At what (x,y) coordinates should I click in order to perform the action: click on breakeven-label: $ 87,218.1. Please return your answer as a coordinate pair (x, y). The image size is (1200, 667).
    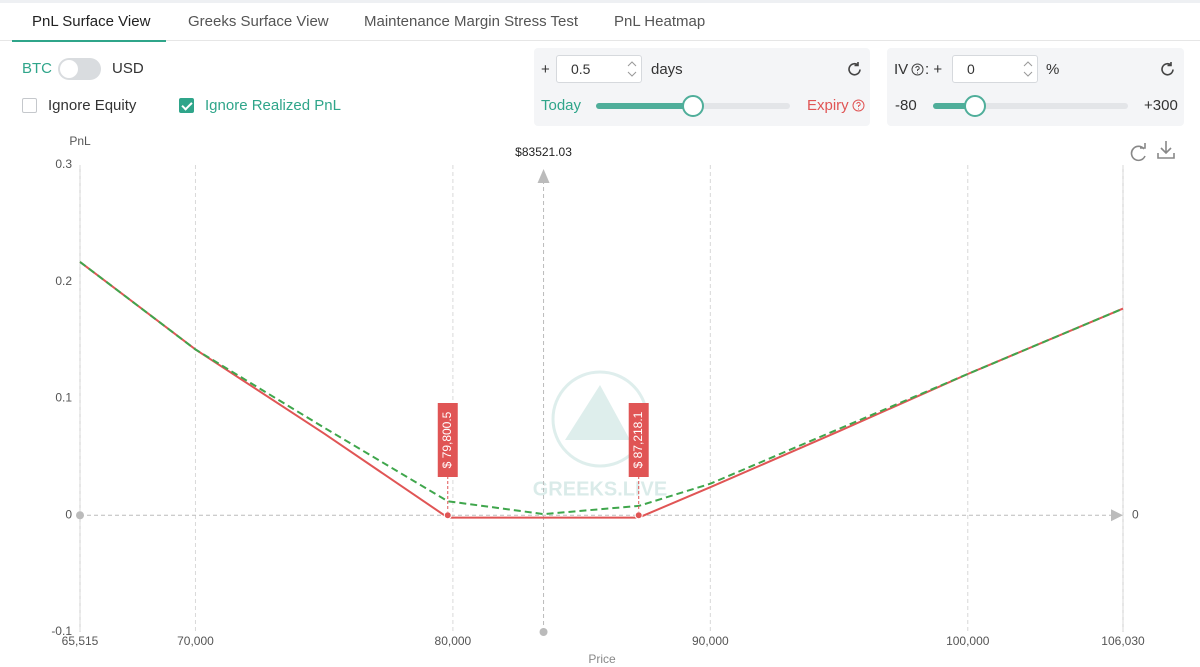
    Looking at the image, I should click on (638, 439).